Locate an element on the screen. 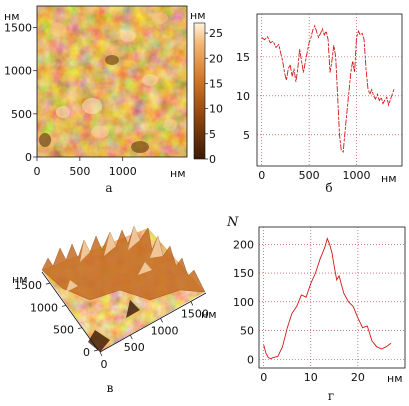 The height and width of the screenshot is (406, 409). panel-d-y-tick-label: 50 is located at coordinates (247, 331).